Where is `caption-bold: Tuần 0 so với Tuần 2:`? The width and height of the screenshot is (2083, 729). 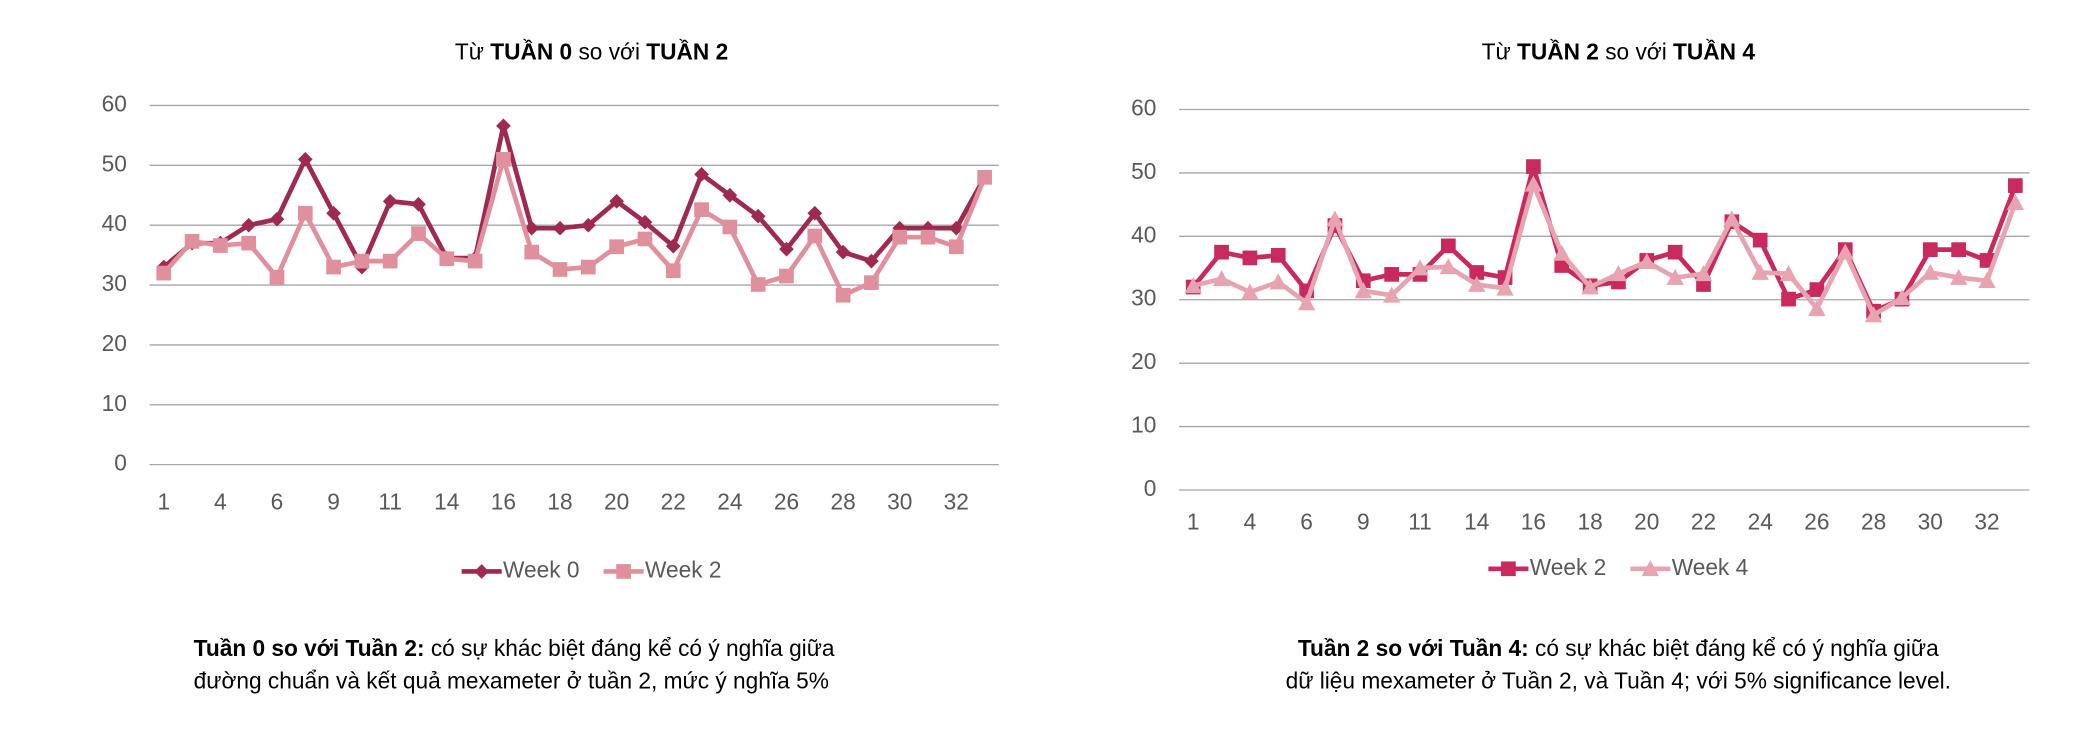 caption-bold: Tuần 0 so với Tuần 2: is located at coordinates (309, 648).